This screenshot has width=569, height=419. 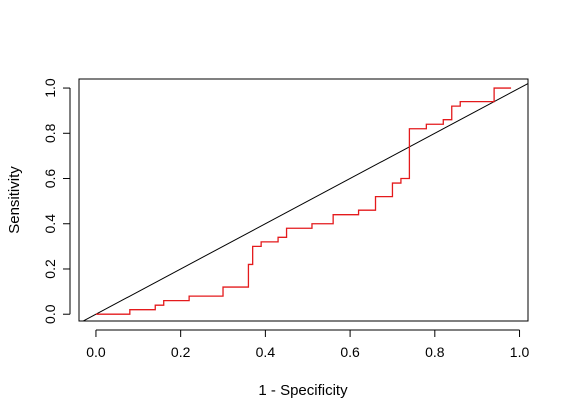 I want to click on y-tick-label: 1.0, so click(x=50, y=88).